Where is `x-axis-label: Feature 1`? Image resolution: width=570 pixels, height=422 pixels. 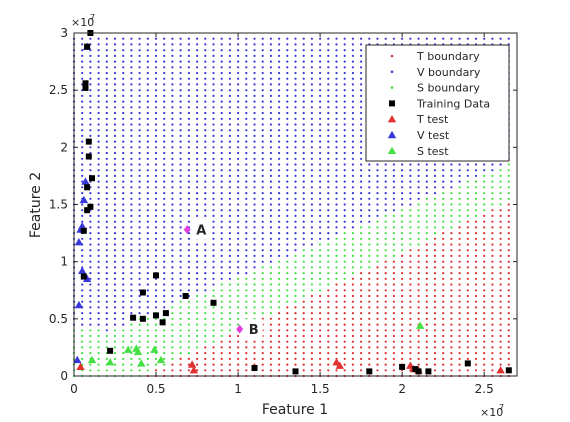
x-axis-label: Feature 1 is located at coordinates (295, 410).